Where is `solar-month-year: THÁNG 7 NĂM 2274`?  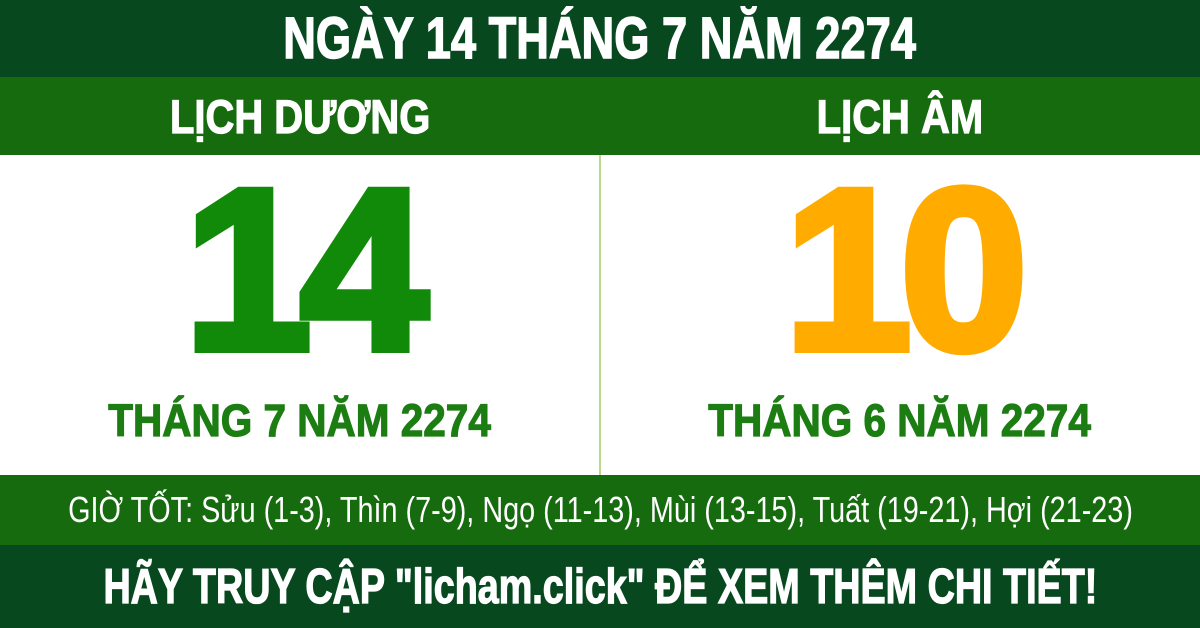
solar-month-year: THÁNG 7 NĂM 2274 is located at coordinates (300, 420).